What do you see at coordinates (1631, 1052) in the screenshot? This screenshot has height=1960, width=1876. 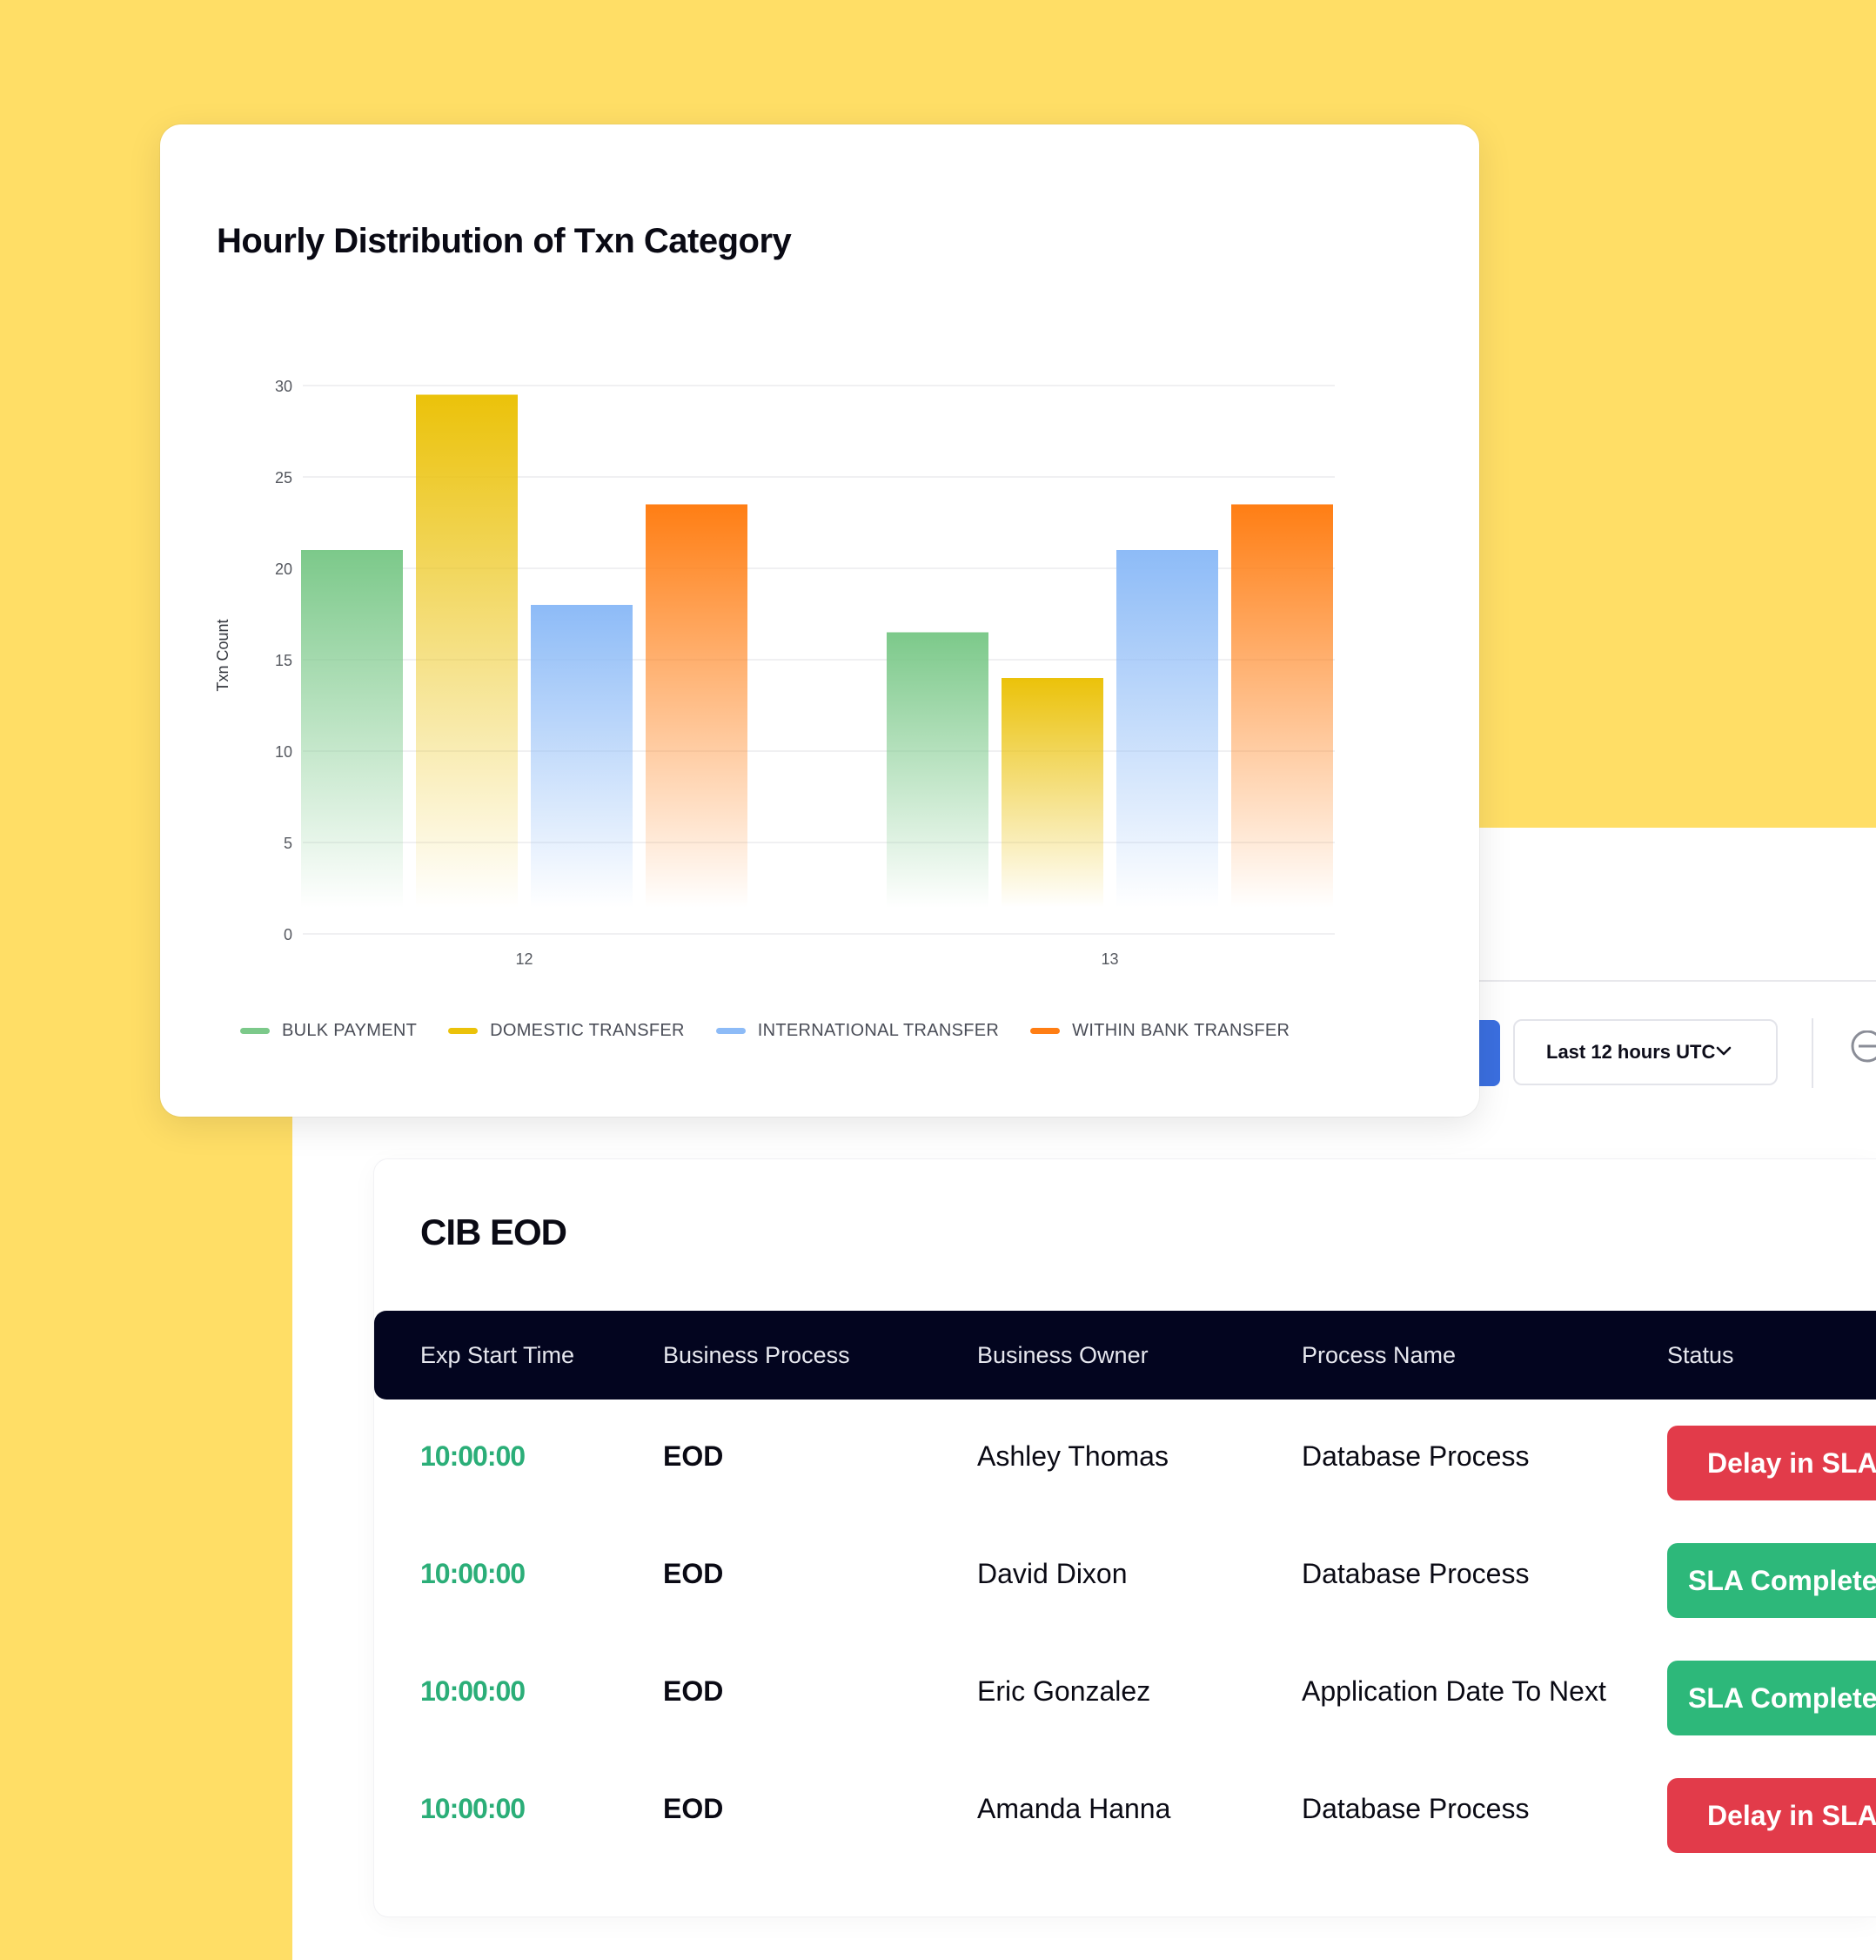 I see `time-range-label: Last 12 hours UTC` at bounding box center [1631, 1052].